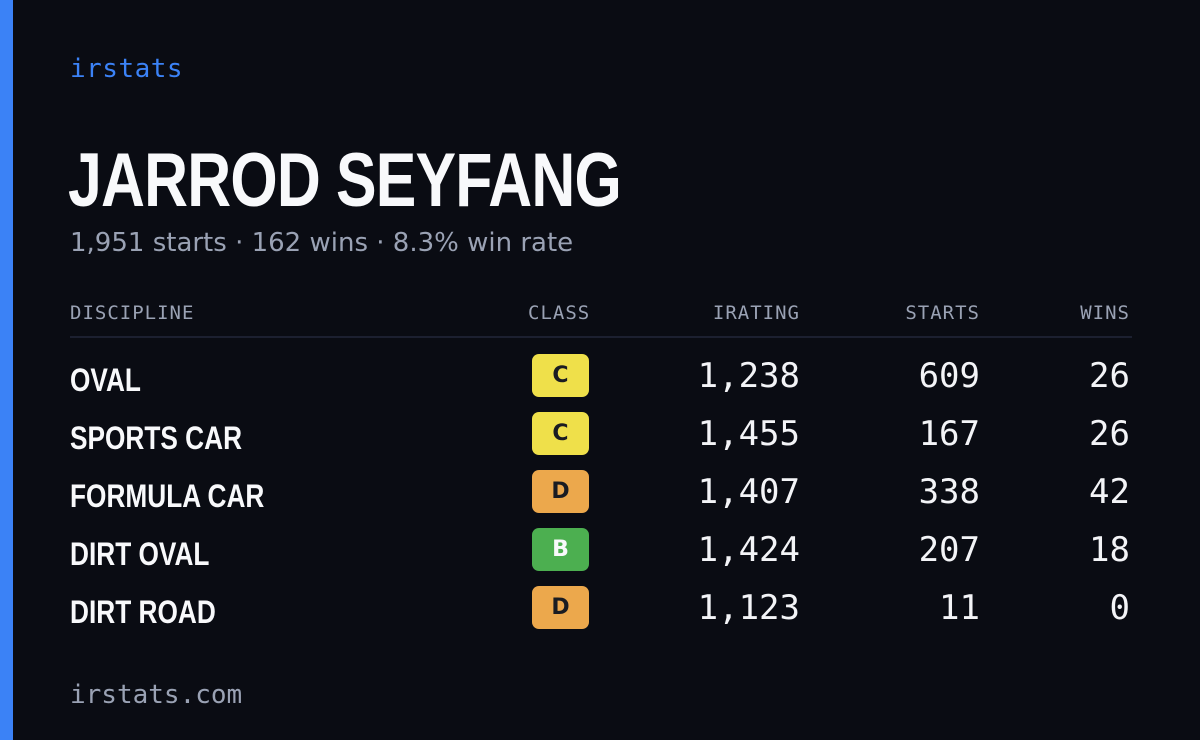  Describe the element at coordinates (748, 550) in the screenshot. I see `irating-value: 1,424` at that location.